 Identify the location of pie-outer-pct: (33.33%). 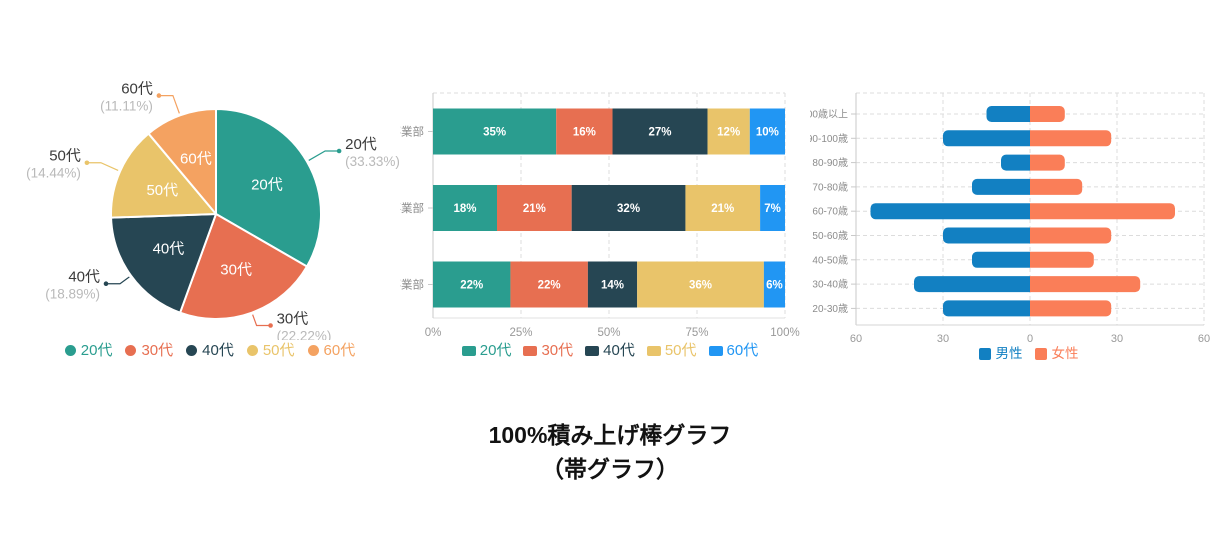
(372, 161).